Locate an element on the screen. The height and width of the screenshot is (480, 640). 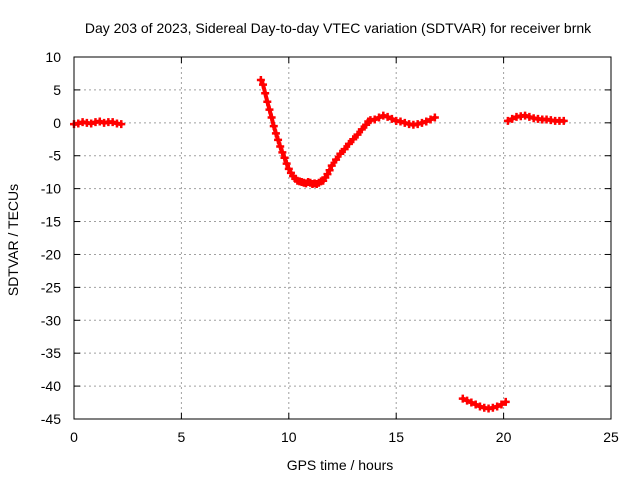
y-tick-label: -40 is located at coordinates (51, 386).